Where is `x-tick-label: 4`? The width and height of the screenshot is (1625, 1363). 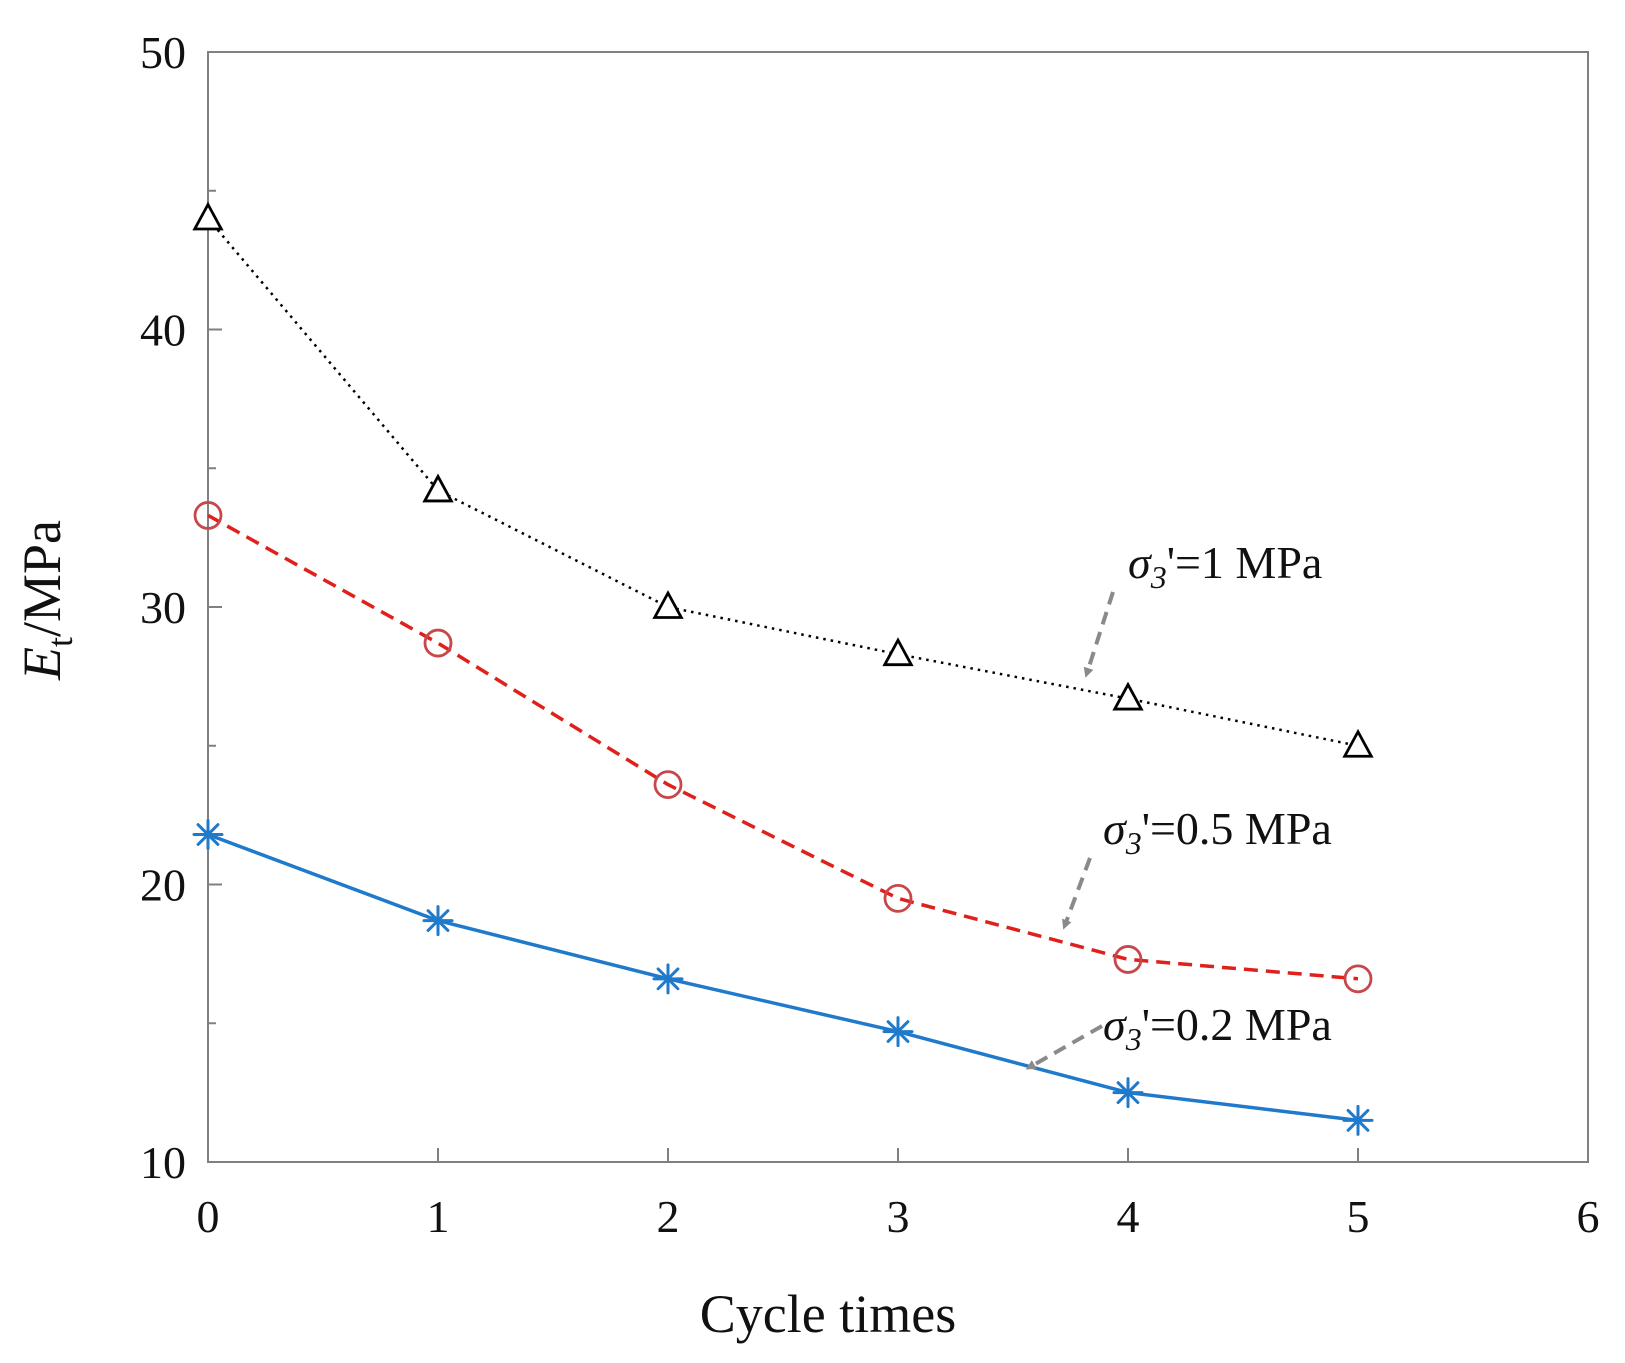 x-tick-label: 4 is located at coordinates (1128, 1216).